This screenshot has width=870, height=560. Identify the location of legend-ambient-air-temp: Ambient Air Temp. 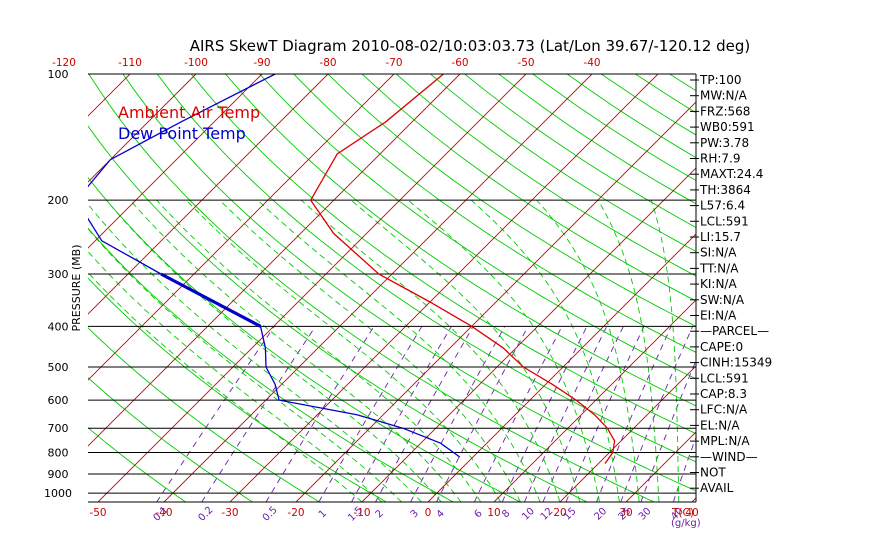
(189, 112).